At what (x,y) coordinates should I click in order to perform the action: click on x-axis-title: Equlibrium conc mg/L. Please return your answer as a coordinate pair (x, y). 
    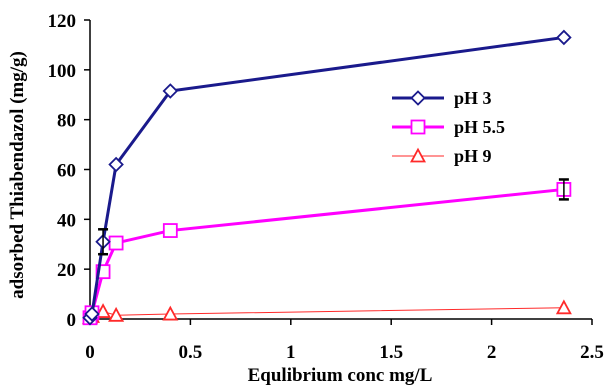
    Looking at the image, I should click on (340, 375).